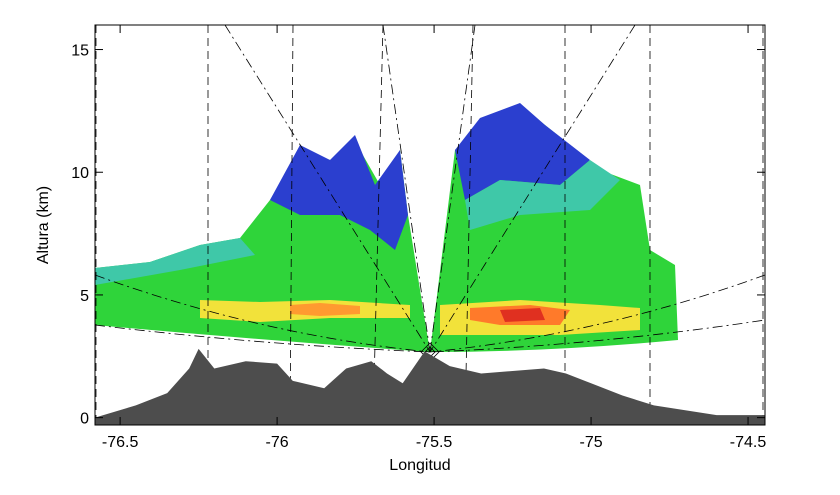 The image size is (840, 495). What do you see at coordinates (277, 442) in the screenshot?
I see `x-tick-label: -76` at bounding box center [277, 442].